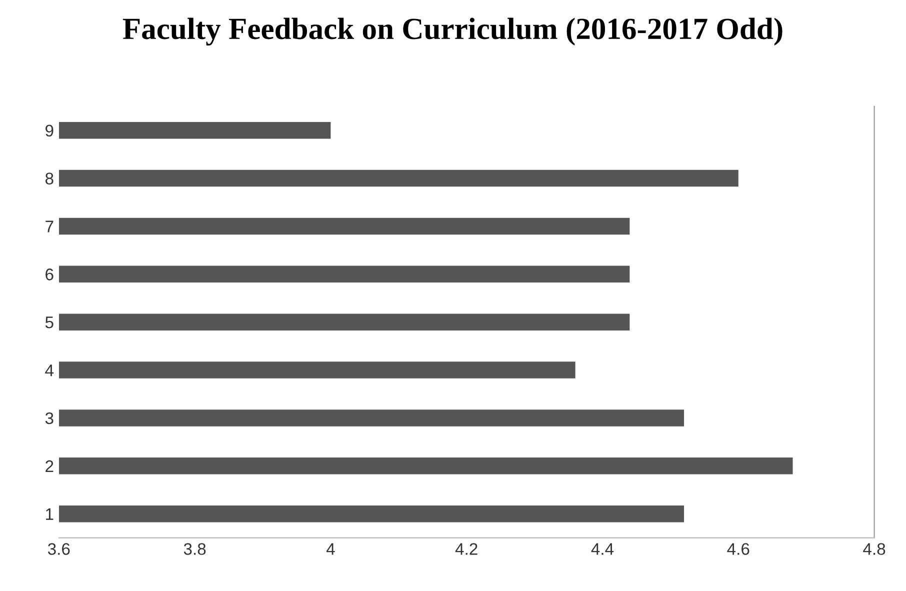 The height and width of the screenshot is (591, 906). Describe the element at coordinates (602, 549) in the screenshot. I see `x-tick-label: 4.4` at that location.